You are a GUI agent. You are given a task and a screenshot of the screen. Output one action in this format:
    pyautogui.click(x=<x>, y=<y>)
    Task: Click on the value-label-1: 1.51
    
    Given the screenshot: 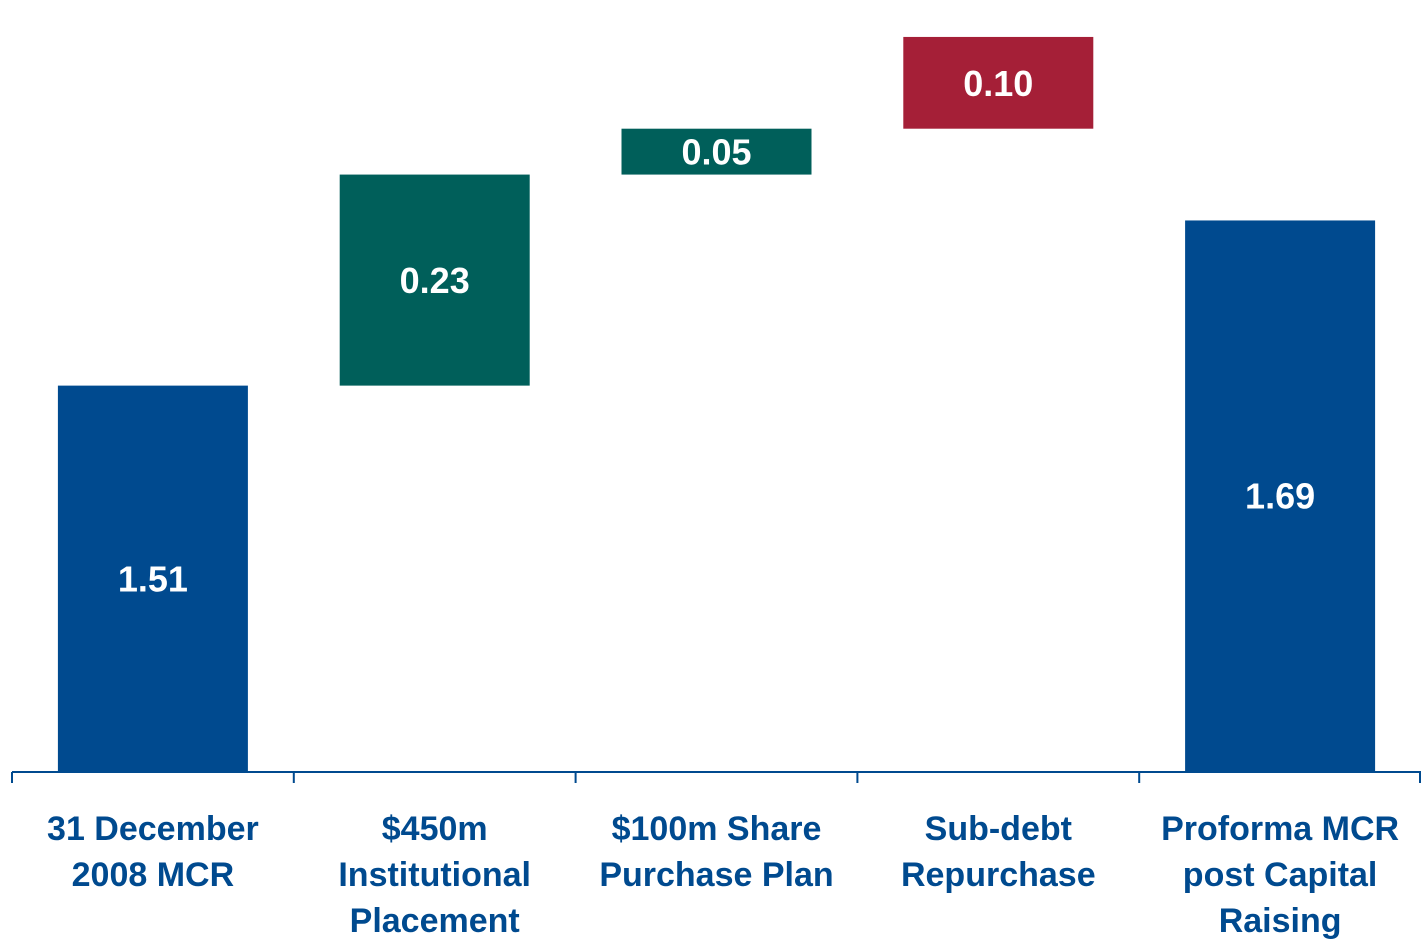 What is the action you would take?
    pyautogui.click(x=153, y=578)
    